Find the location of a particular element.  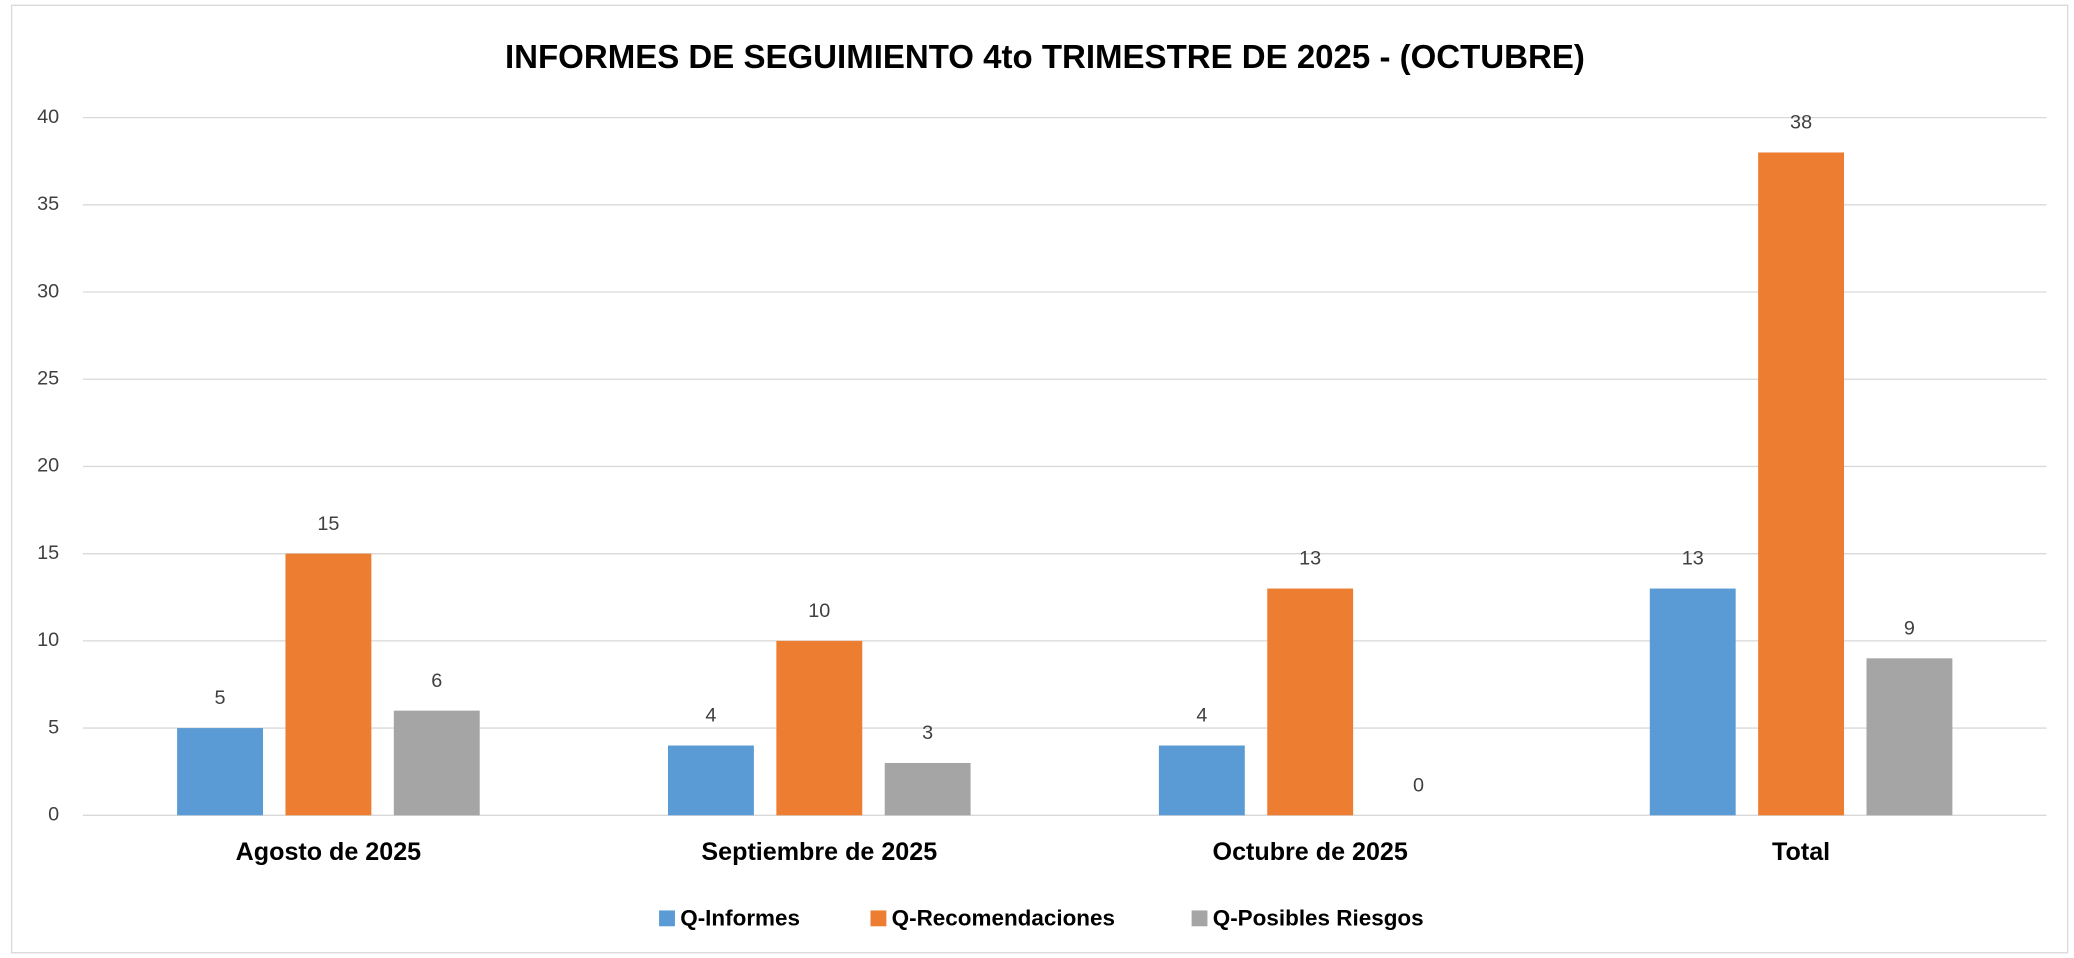

x-tick-label: Agosto de 2025 is located at coordinates (329, 852).